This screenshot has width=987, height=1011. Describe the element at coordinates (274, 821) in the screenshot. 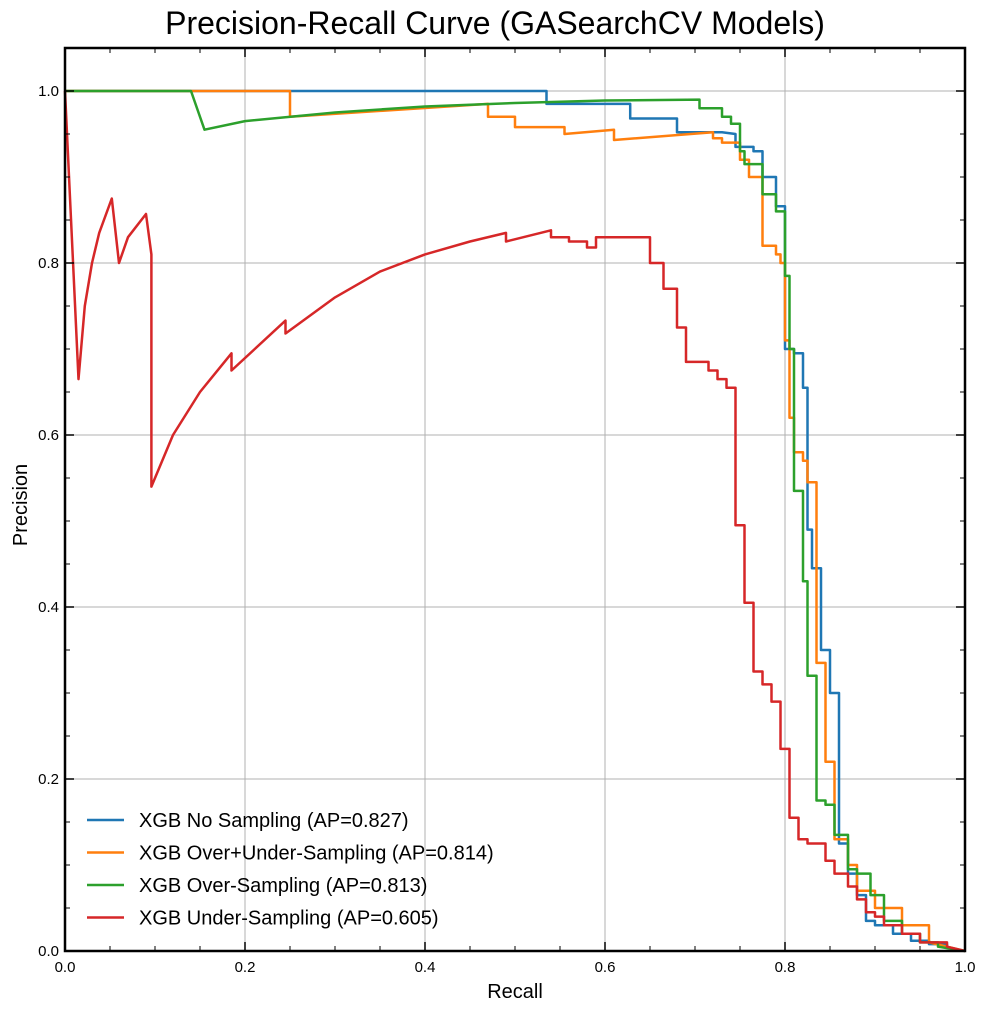

I see `legend-label: XGB No Sampling (AP=0.827)` at that location.